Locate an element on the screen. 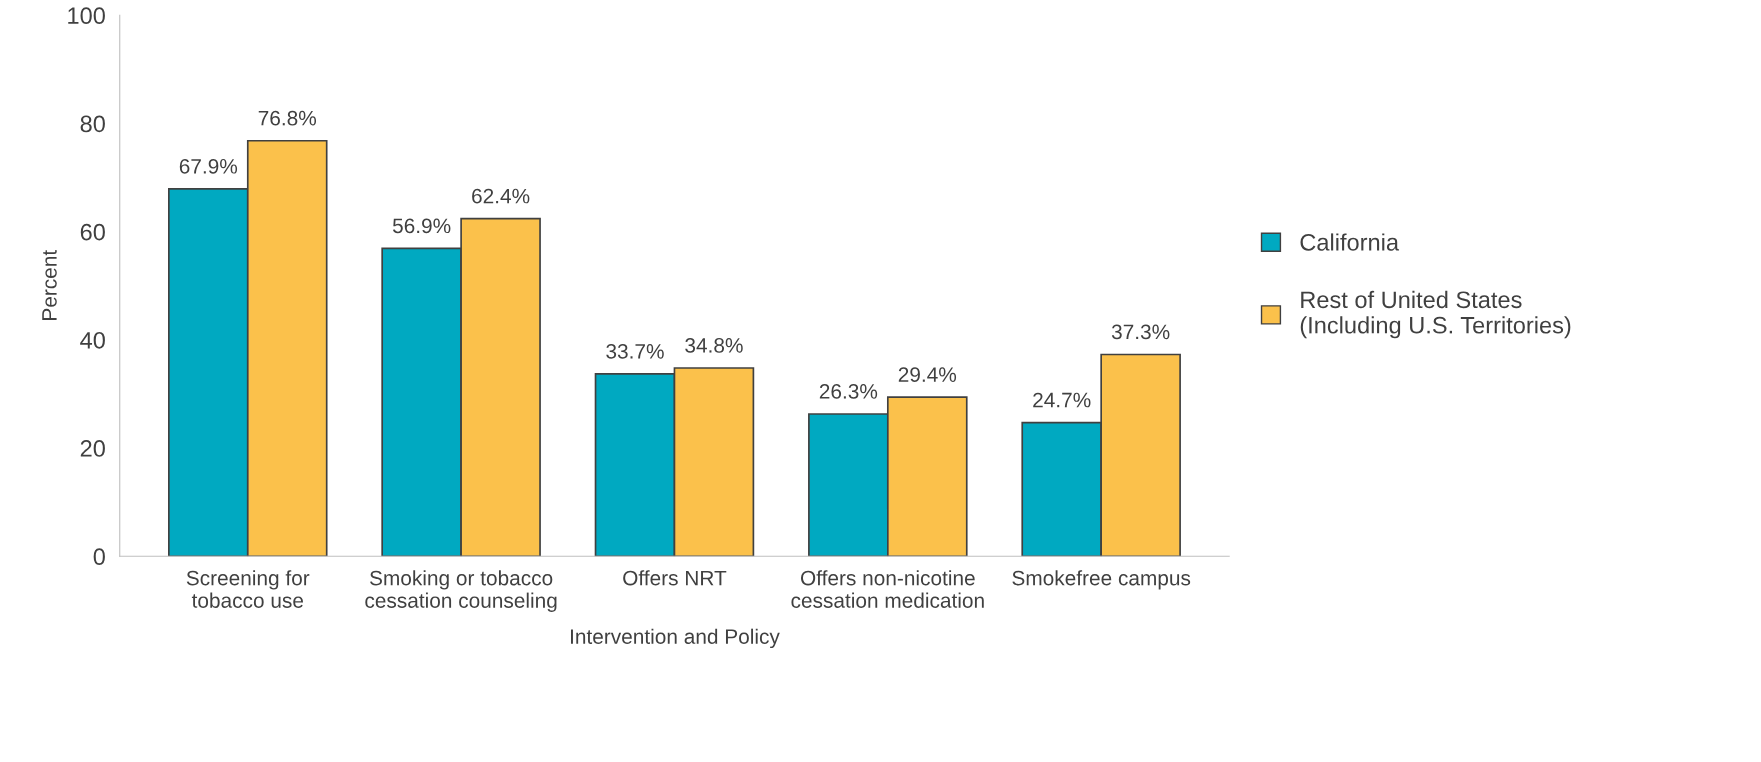 This screenshot has height=762, width=1761. data-label: 76.8% is located at coordinates (287, 118).